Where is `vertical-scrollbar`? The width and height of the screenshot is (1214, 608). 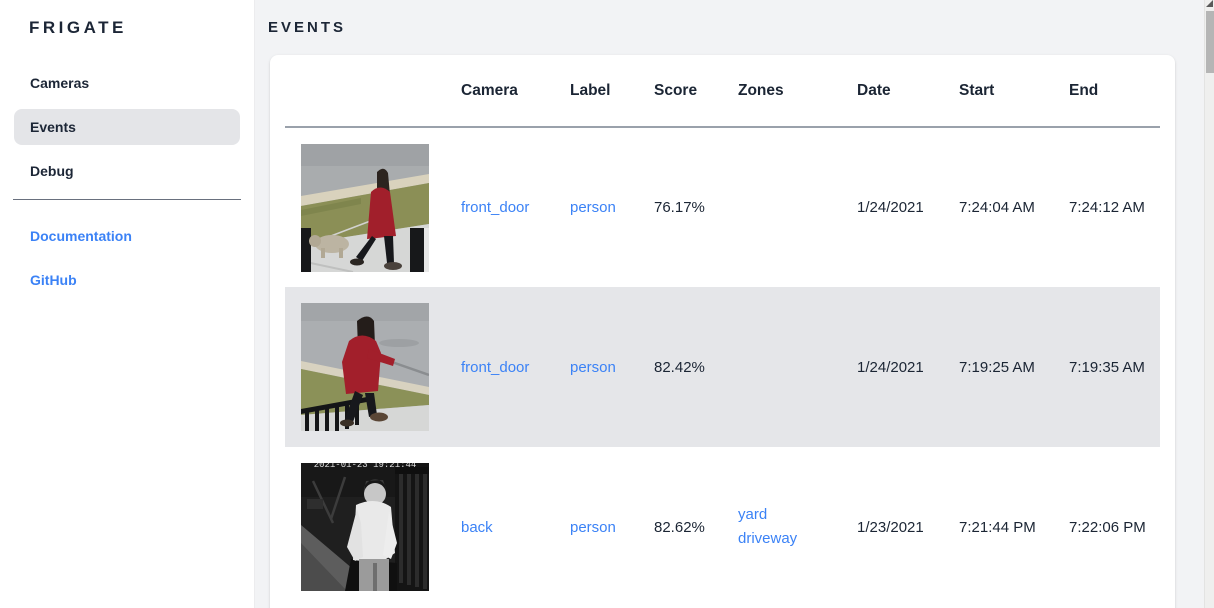 vertical-scrollbar is located at coordinates (1209, 304).